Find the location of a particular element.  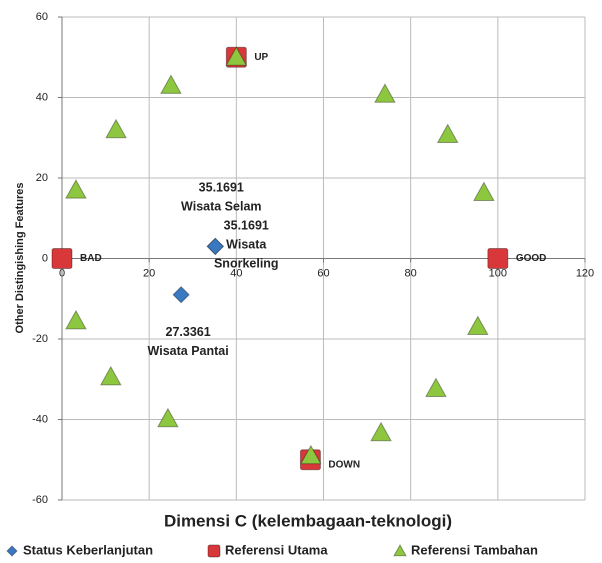

legend-label: Referensi Utama is located at coordinates (276, 549).